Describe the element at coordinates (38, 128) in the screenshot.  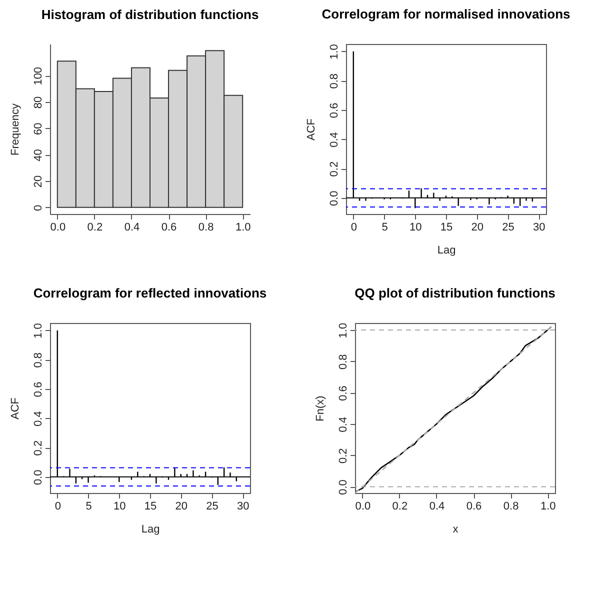
I see `y-tick-label: 60` at that location.